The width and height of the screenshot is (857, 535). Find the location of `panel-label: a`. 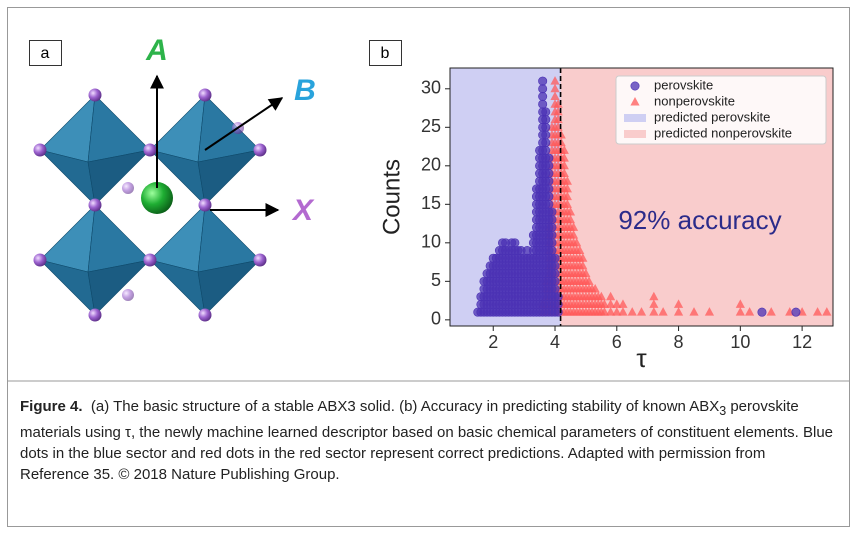

panel-label: a is located at coordinates (45, 53).